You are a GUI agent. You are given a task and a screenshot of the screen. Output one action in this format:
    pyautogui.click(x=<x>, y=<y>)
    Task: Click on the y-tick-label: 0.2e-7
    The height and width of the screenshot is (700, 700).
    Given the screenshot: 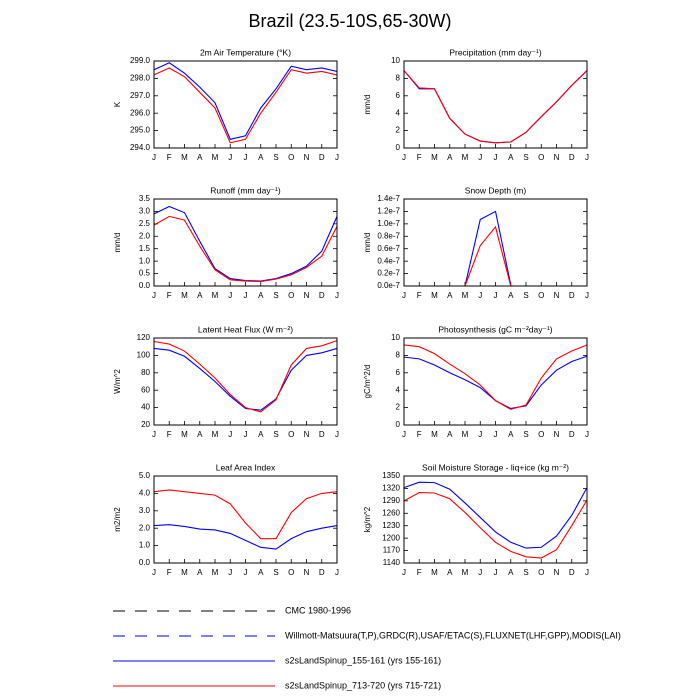 What is the action you would take?
    pyautogui.click(x=388, y=273)
    